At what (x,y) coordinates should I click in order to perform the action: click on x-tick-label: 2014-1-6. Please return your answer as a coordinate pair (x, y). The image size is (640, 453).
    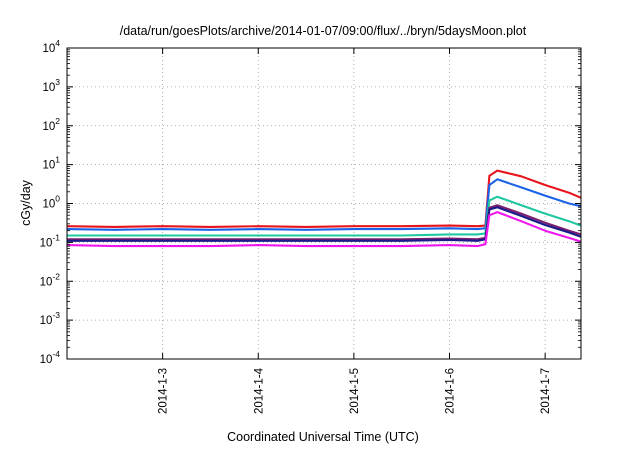
    Looking at the image, I should click on (451, 391).